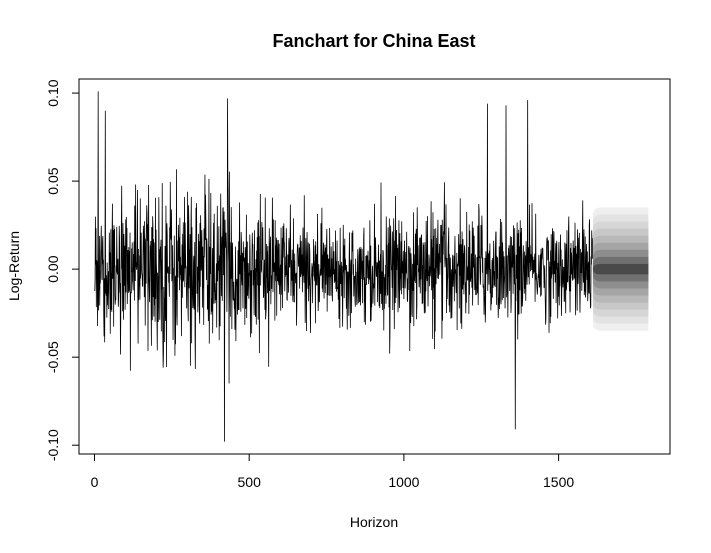 This screenshot has width=711, height=553. What do you see at coordinates (403, 482) in the screenshot?
I see `x-tick-label: 1000` at bounding box center [403, 482].